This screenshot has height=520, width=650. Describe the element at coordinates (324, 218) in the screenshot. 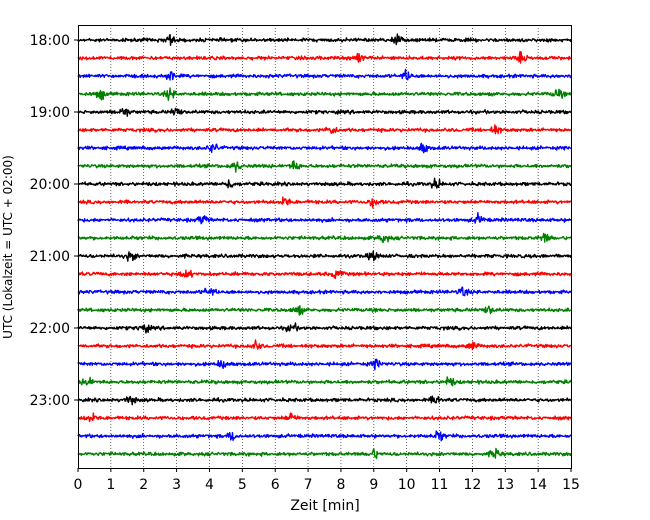

I see `trace-2030` at that location.